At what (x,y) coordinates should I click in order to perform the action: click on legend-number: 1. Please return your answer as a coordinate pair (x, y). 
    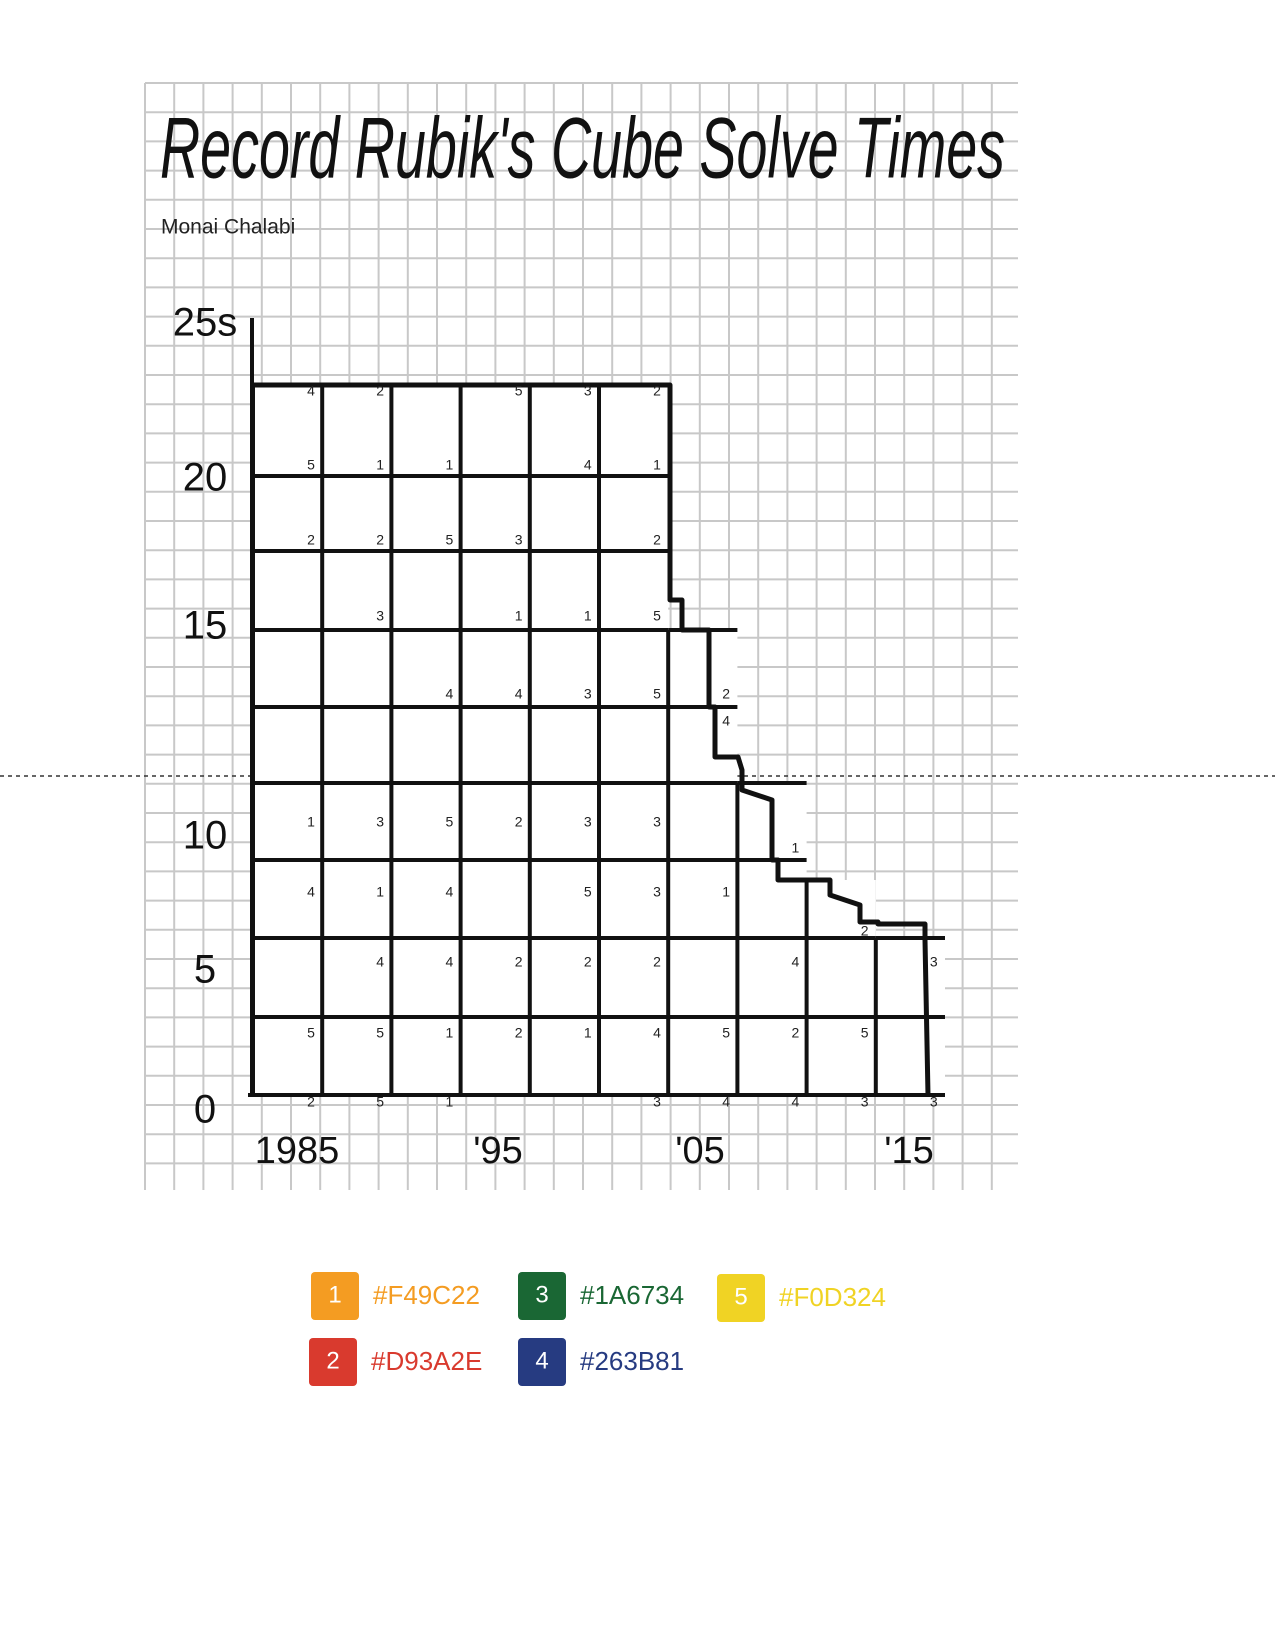
    Looking at the image, I should click on (334, 1294).